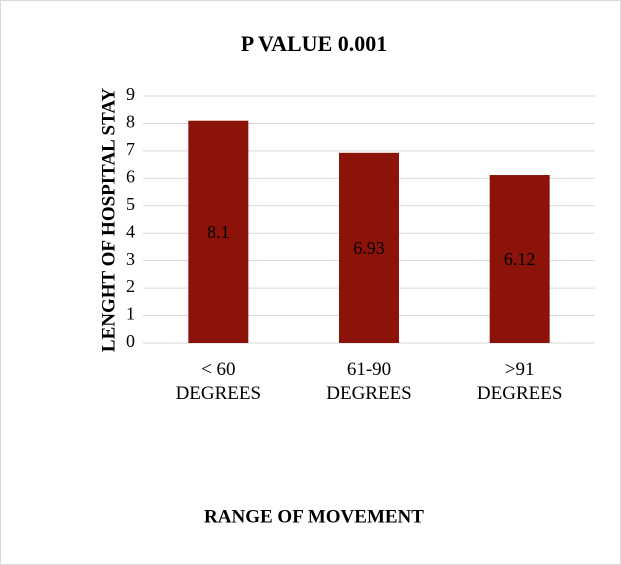 The image size is (621, 565). What do you see at coordinates (314, 516) in the screenshot?
I see `x-axis-title: RANGE OF MOVEMENT` at bounding box center [314, 516].